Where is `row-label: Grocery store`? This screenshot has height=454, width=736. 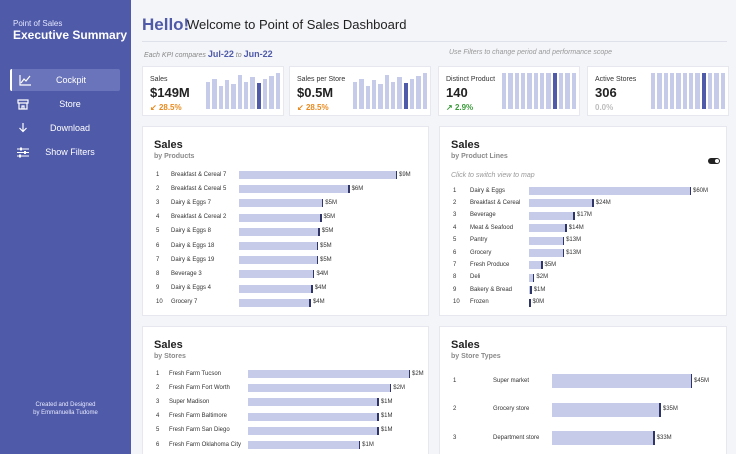 row-label: Grocery store is located at coordinates (511, 409).